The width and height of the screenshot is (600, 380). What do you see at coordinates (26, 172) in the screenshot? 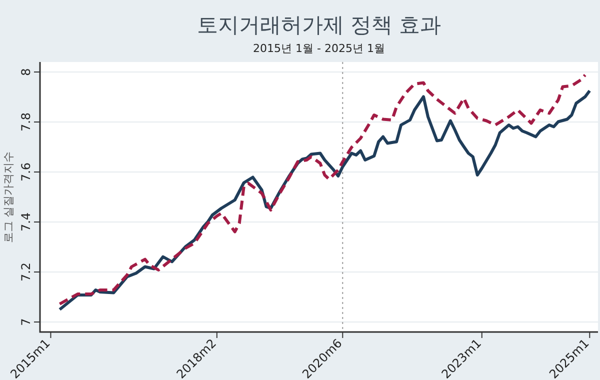
I see `y-tick-label: 7.6` at bounding box center [26, 172].